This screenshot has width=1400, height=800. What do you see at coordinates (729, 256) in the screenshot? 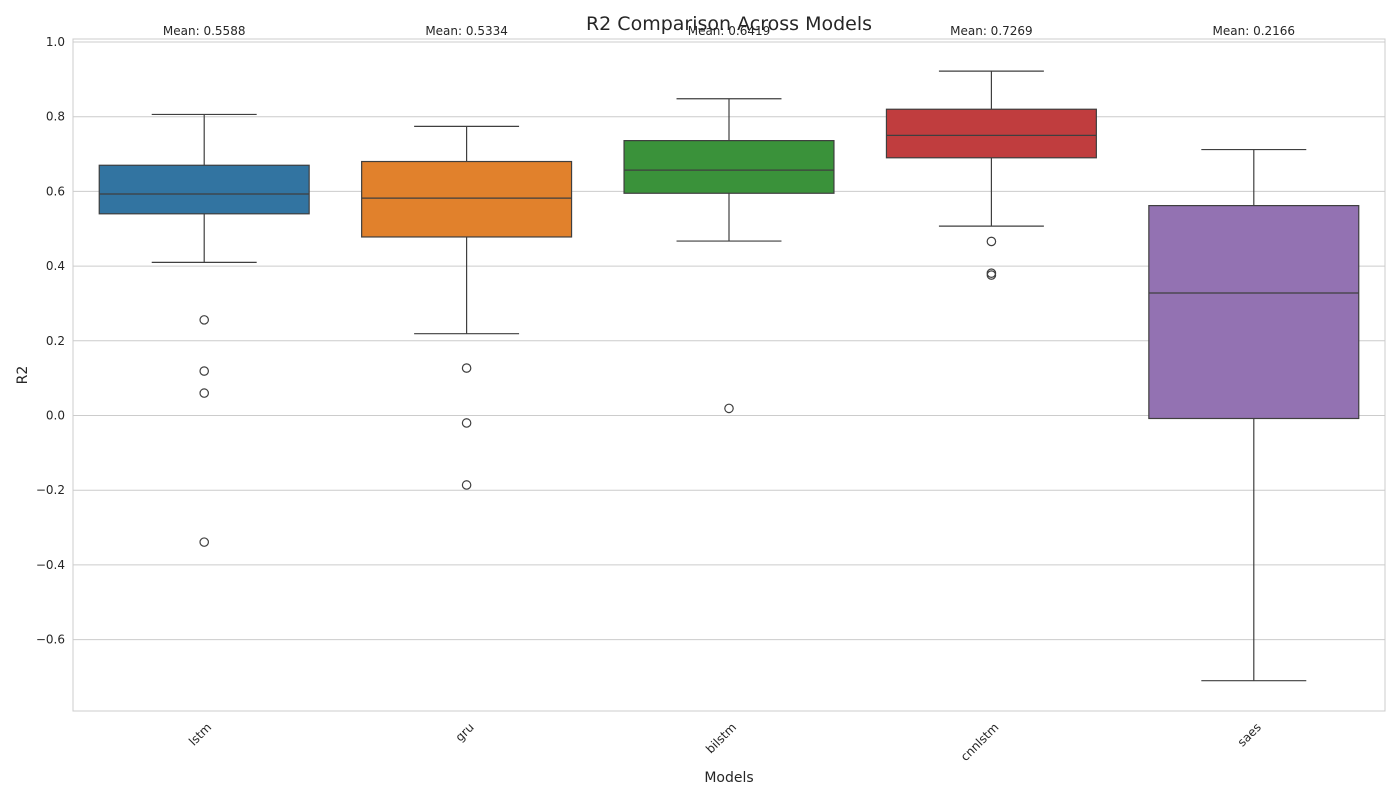
I see `box-bilstm` at bounding box center [729, 256].